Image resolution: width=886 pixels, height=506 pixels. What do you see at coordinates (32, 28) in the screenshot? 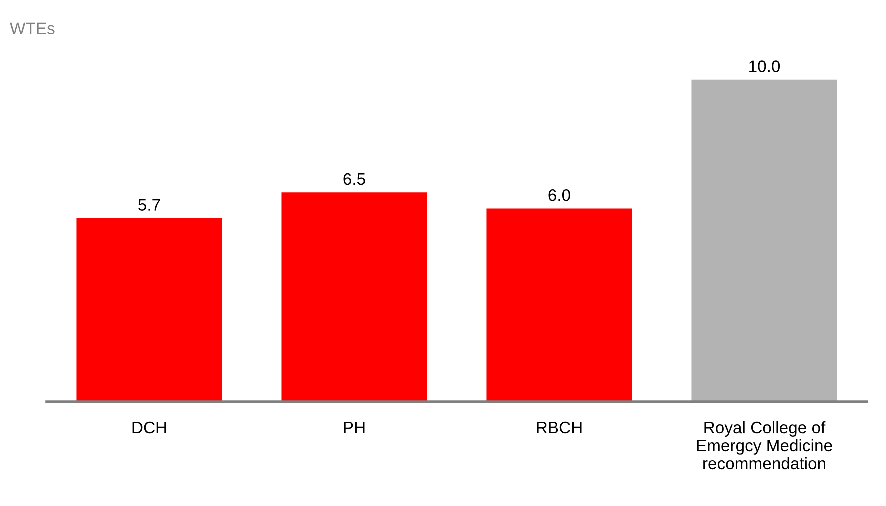
I see `y-axis-title: WTEs` at bounding box center [32, 28].